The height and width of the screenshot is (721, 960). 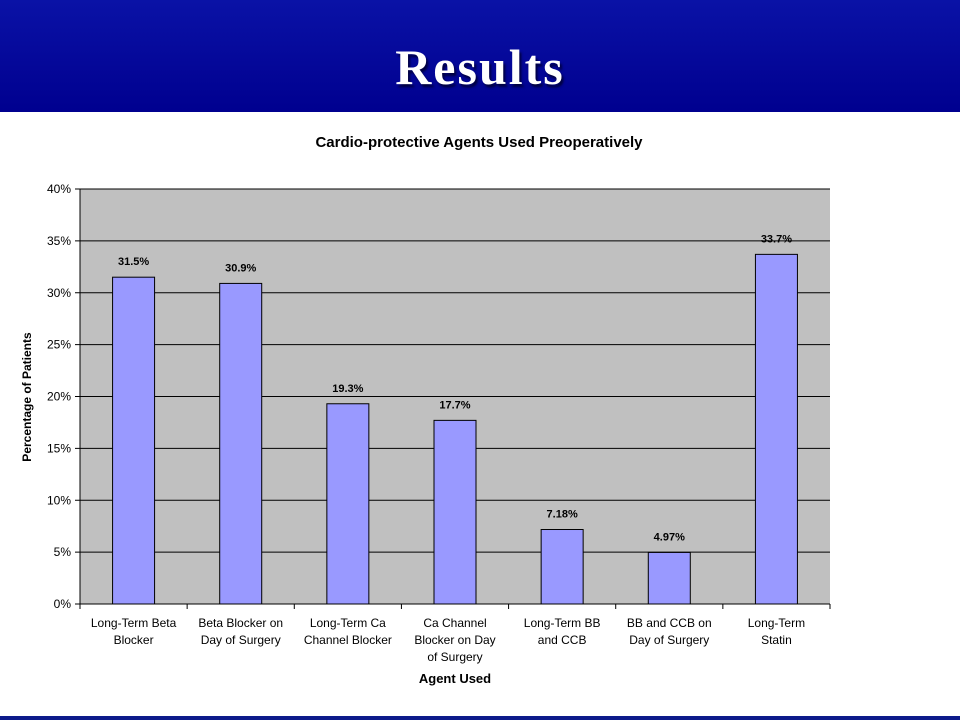 I want to click on y-tick-label: 15%, so click(x=59, y=448).